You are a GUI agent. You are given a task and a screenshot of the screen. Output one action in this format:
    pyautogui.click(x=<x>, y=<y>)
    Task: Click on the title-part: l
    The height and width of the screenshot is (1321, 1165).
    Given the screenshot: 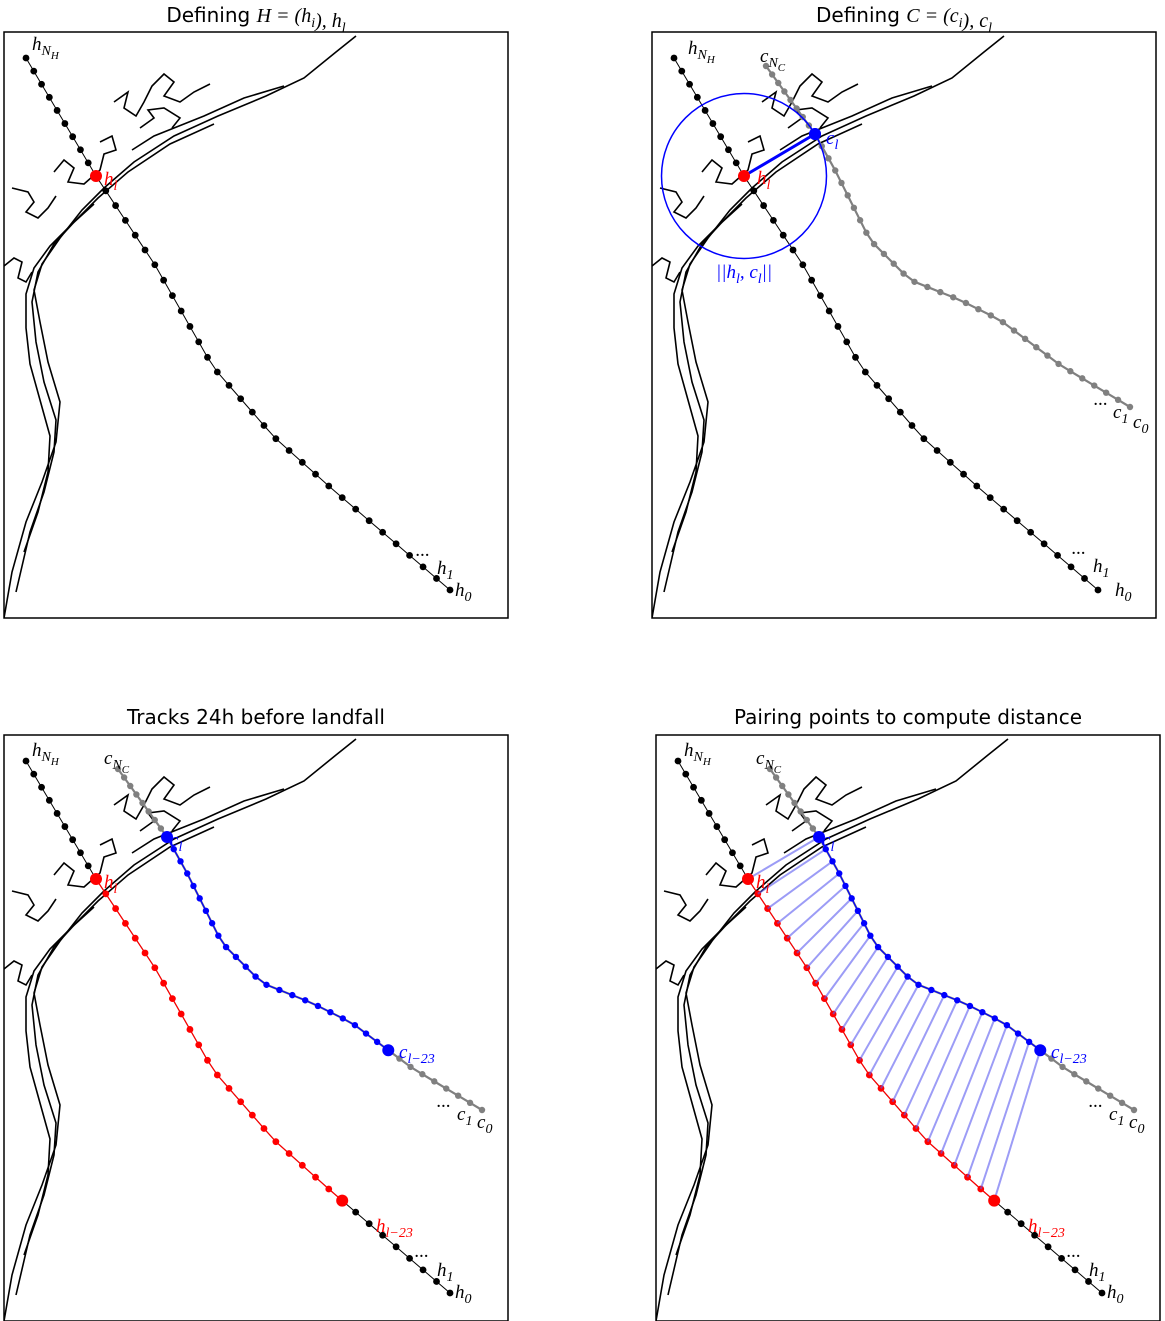 What is the action you would take?
    pyautogui.click(x=990, y=28)
    